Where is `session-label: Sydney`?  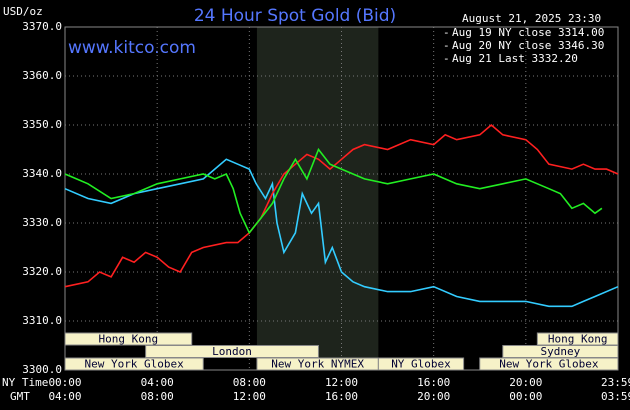
session-label: Sydney is located at coordinates (561, 351).